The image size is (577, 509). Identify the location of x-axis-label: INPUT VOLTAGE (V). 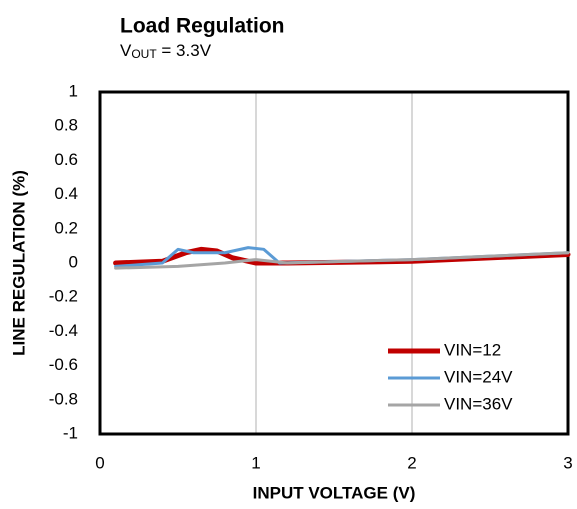
(334, 492).